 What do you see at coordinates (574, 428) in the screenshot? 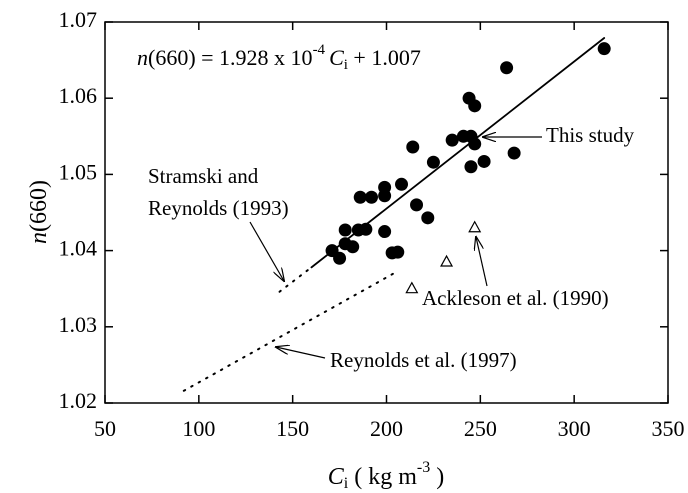
I see `x-tick-label: 300` at bounding box center [574, 428].